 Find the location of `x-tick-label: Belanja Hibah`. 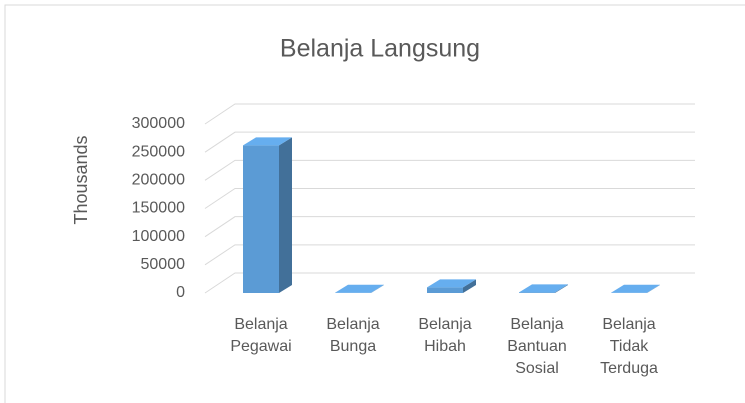

x-tick-label: Belanja Hibah is located at coordinates (445, 335).